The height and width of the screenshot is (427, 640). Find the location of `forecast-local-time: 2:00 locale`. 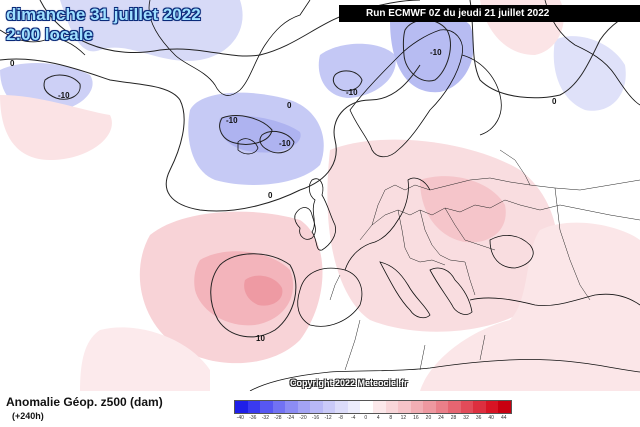

forecast-local-time: 2:00 locale is located at coordinates (49, 34).